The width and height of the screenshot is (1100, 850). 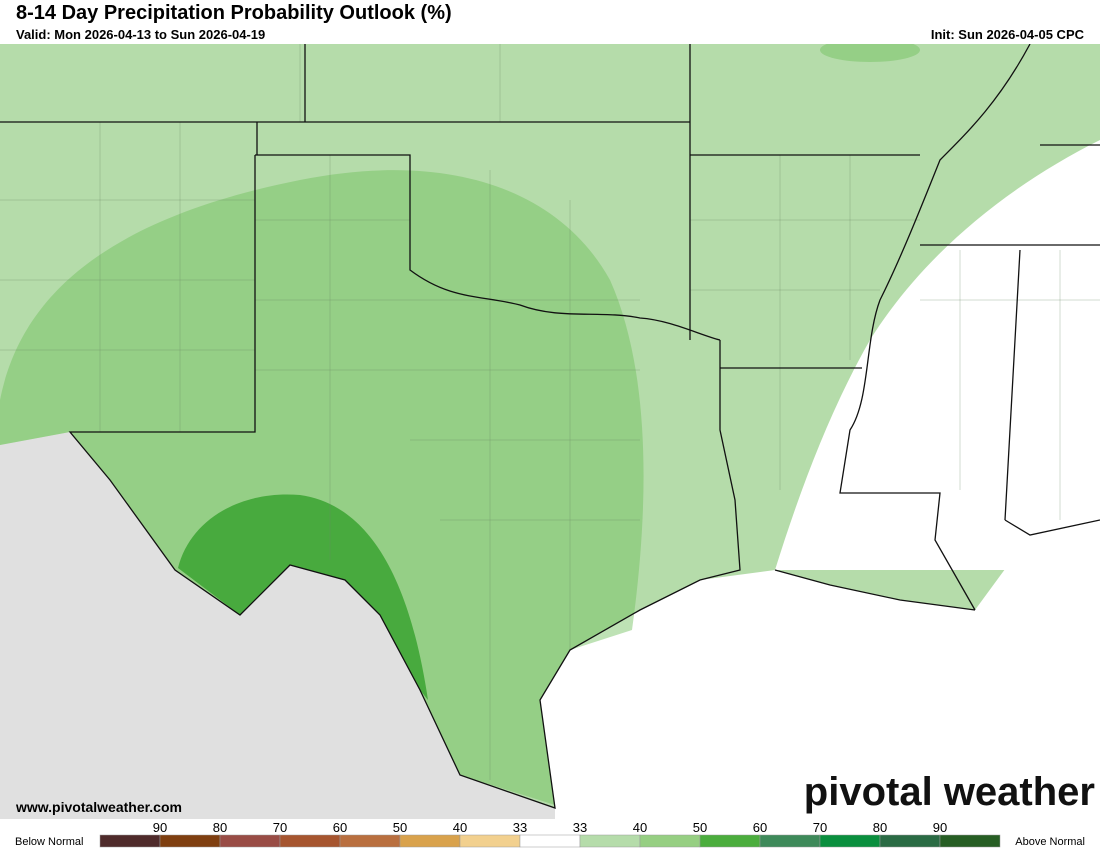 What do you see at coordinates (49, 842) in the screenshot?
I see `legend-below: Below Normal` at bounding box center [49, 842].